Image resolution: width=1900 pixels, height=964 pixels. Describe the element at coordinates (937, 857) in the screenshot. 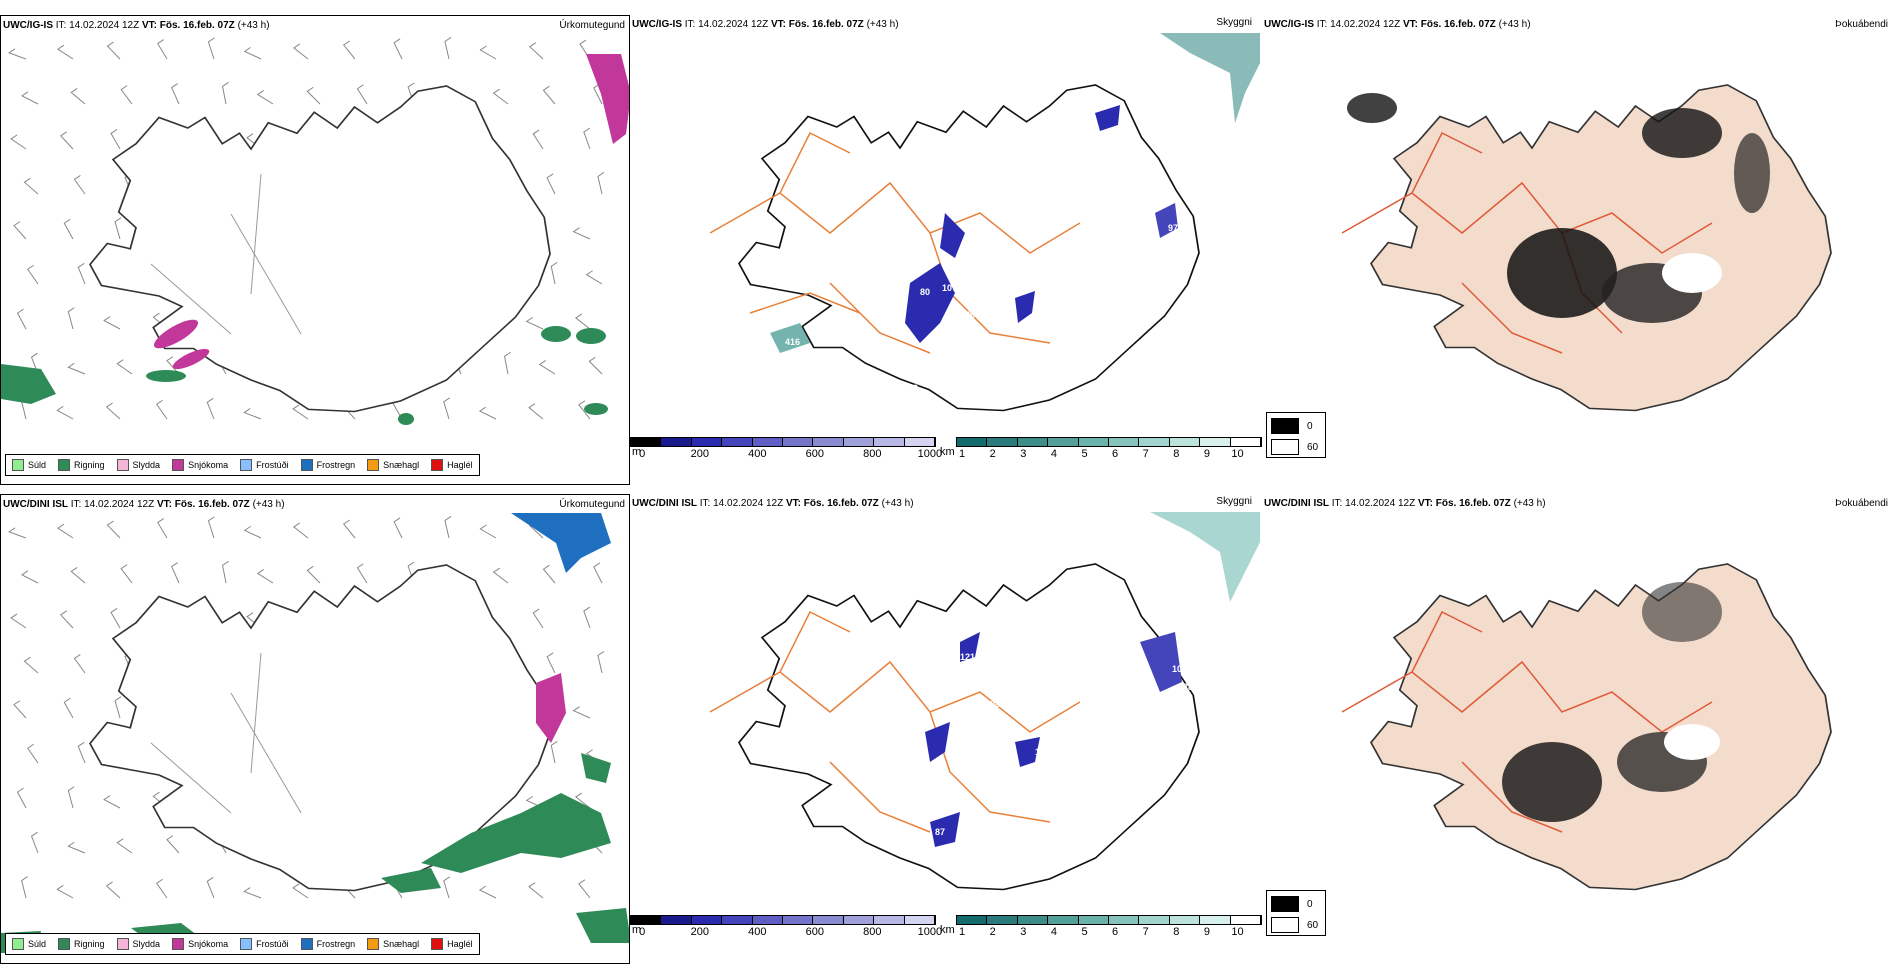

I see `svg-text: 80` at that location.